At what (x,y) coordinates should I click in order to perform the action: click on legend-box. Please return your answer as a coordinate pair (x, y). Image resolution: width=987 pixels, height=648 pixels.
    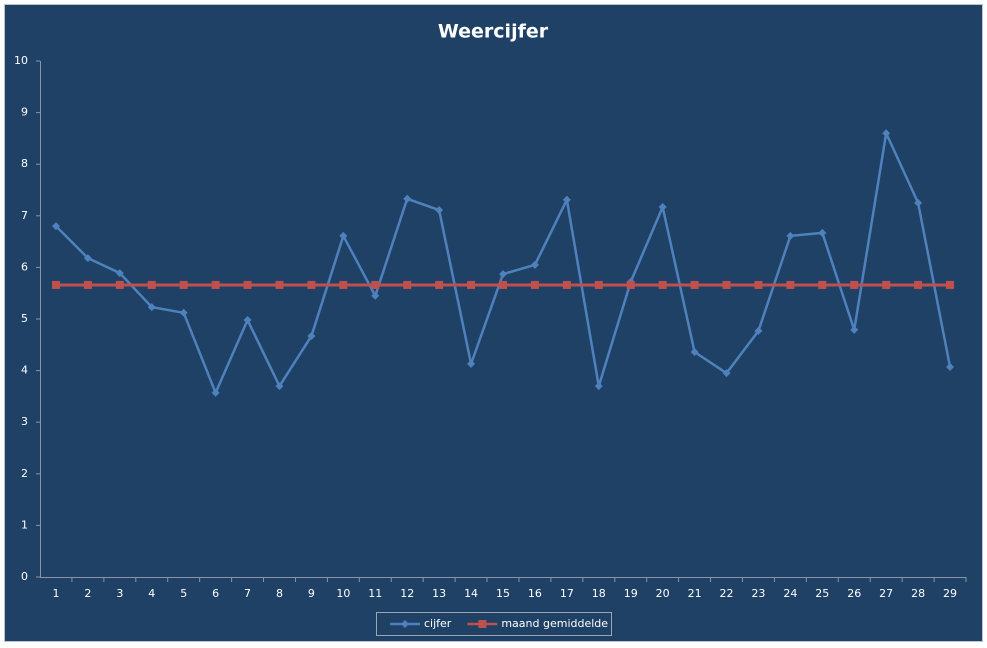
    Looking at the image, I should click on (494, 624).